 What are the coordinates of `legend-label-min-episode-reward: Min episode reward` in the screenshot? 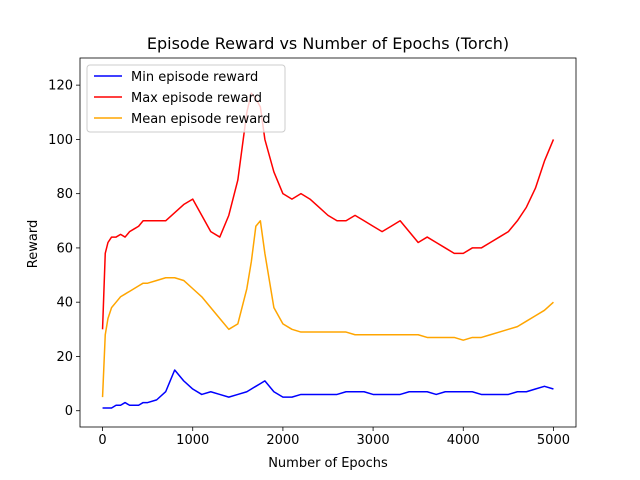 It's located at (194, 77).